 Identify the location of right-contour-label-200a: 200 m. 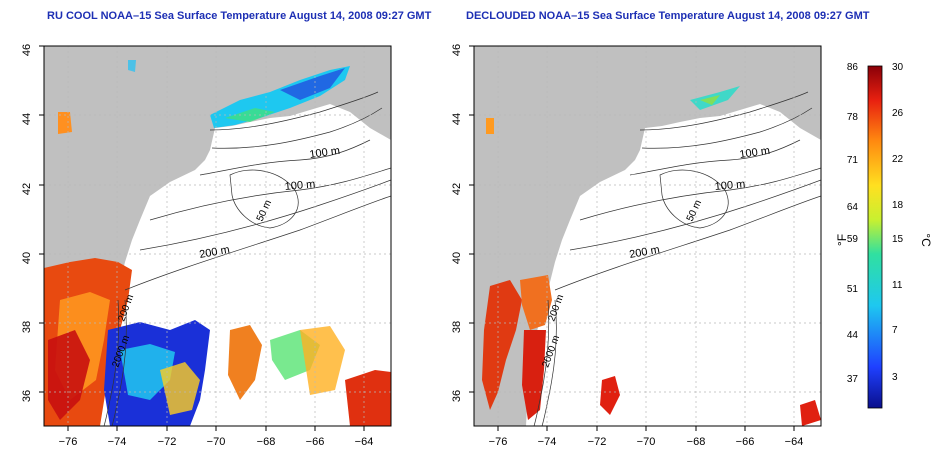
(644, 252).